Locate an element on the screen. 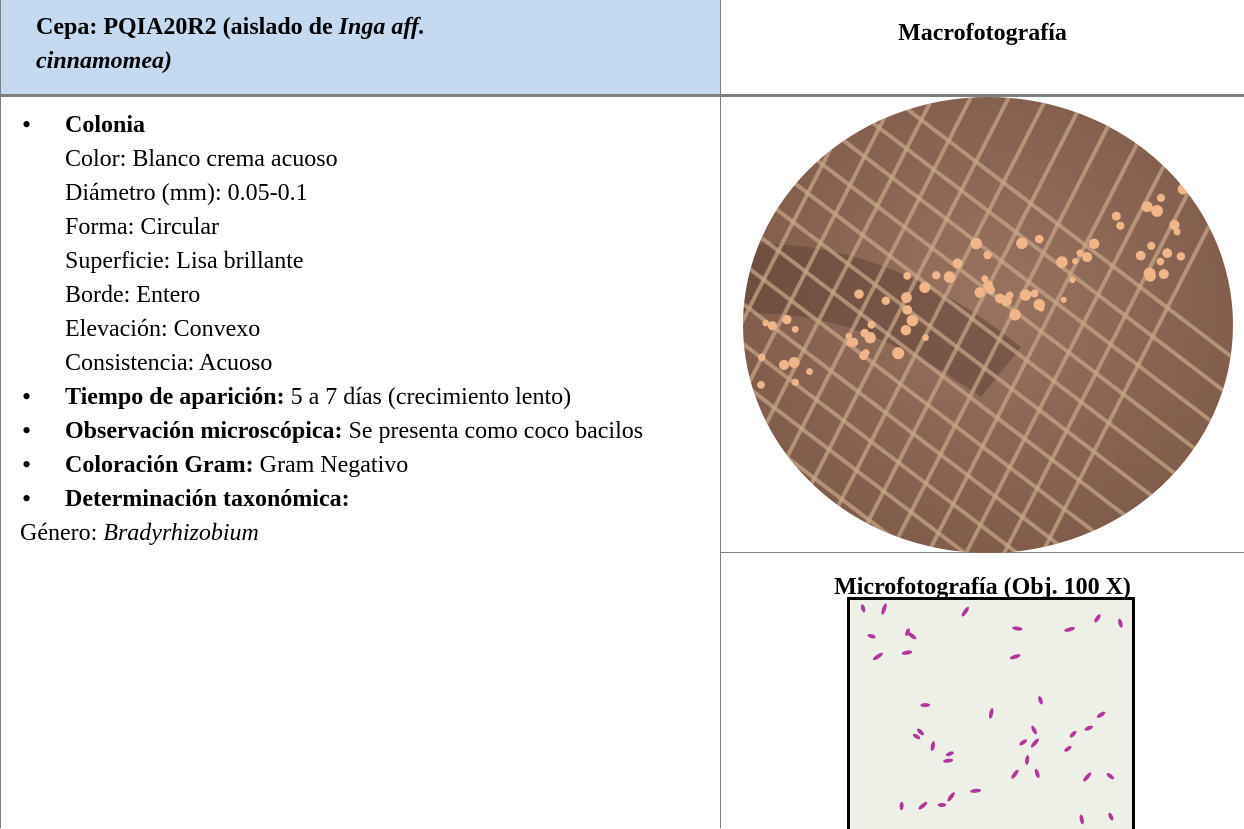 The width and height of the screenshot is (1244, 829). colony-property: Color: Blanco crema acuoso is located at coordinates (367, 159).